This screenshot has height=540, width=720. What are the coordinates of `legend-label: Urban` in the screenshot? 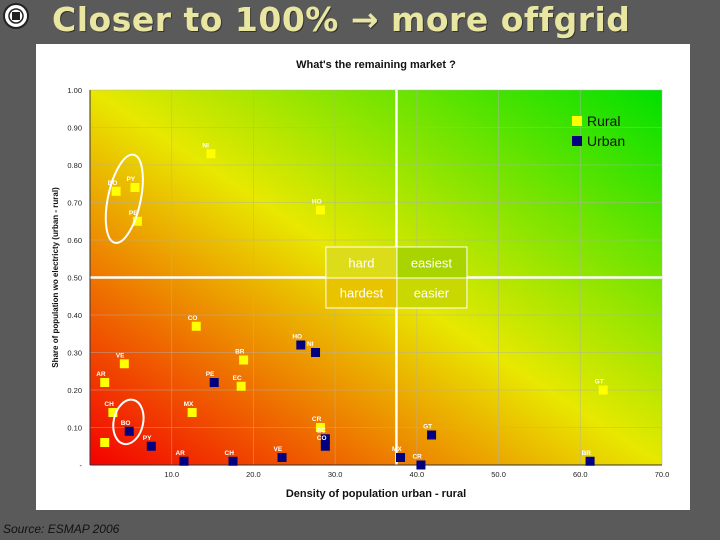 It's located at (606, 141).